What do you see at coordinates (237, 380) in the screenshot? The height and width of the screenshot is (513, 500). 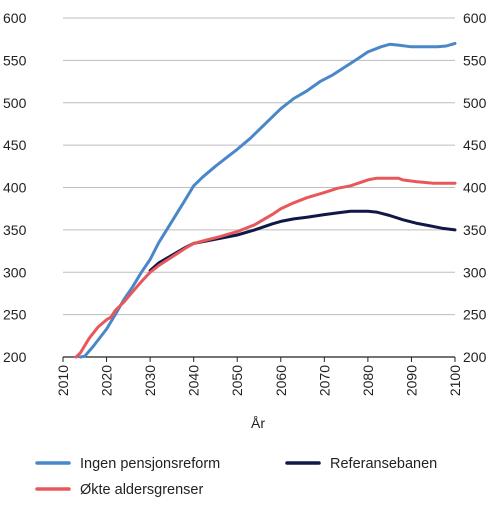 I see `x-tick-label: 2050` at bounding box center [237, 380].